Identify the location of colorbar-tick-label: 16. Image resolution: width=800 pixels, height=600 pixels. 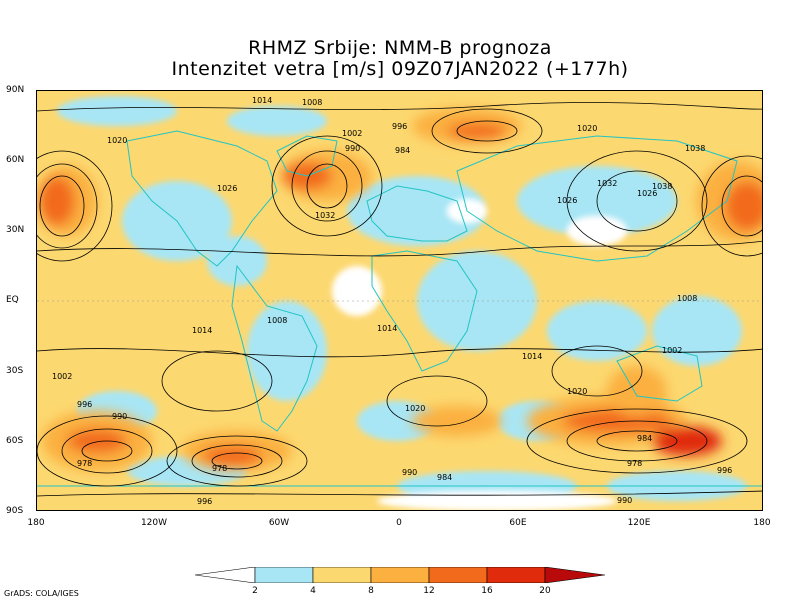
(487, 591).